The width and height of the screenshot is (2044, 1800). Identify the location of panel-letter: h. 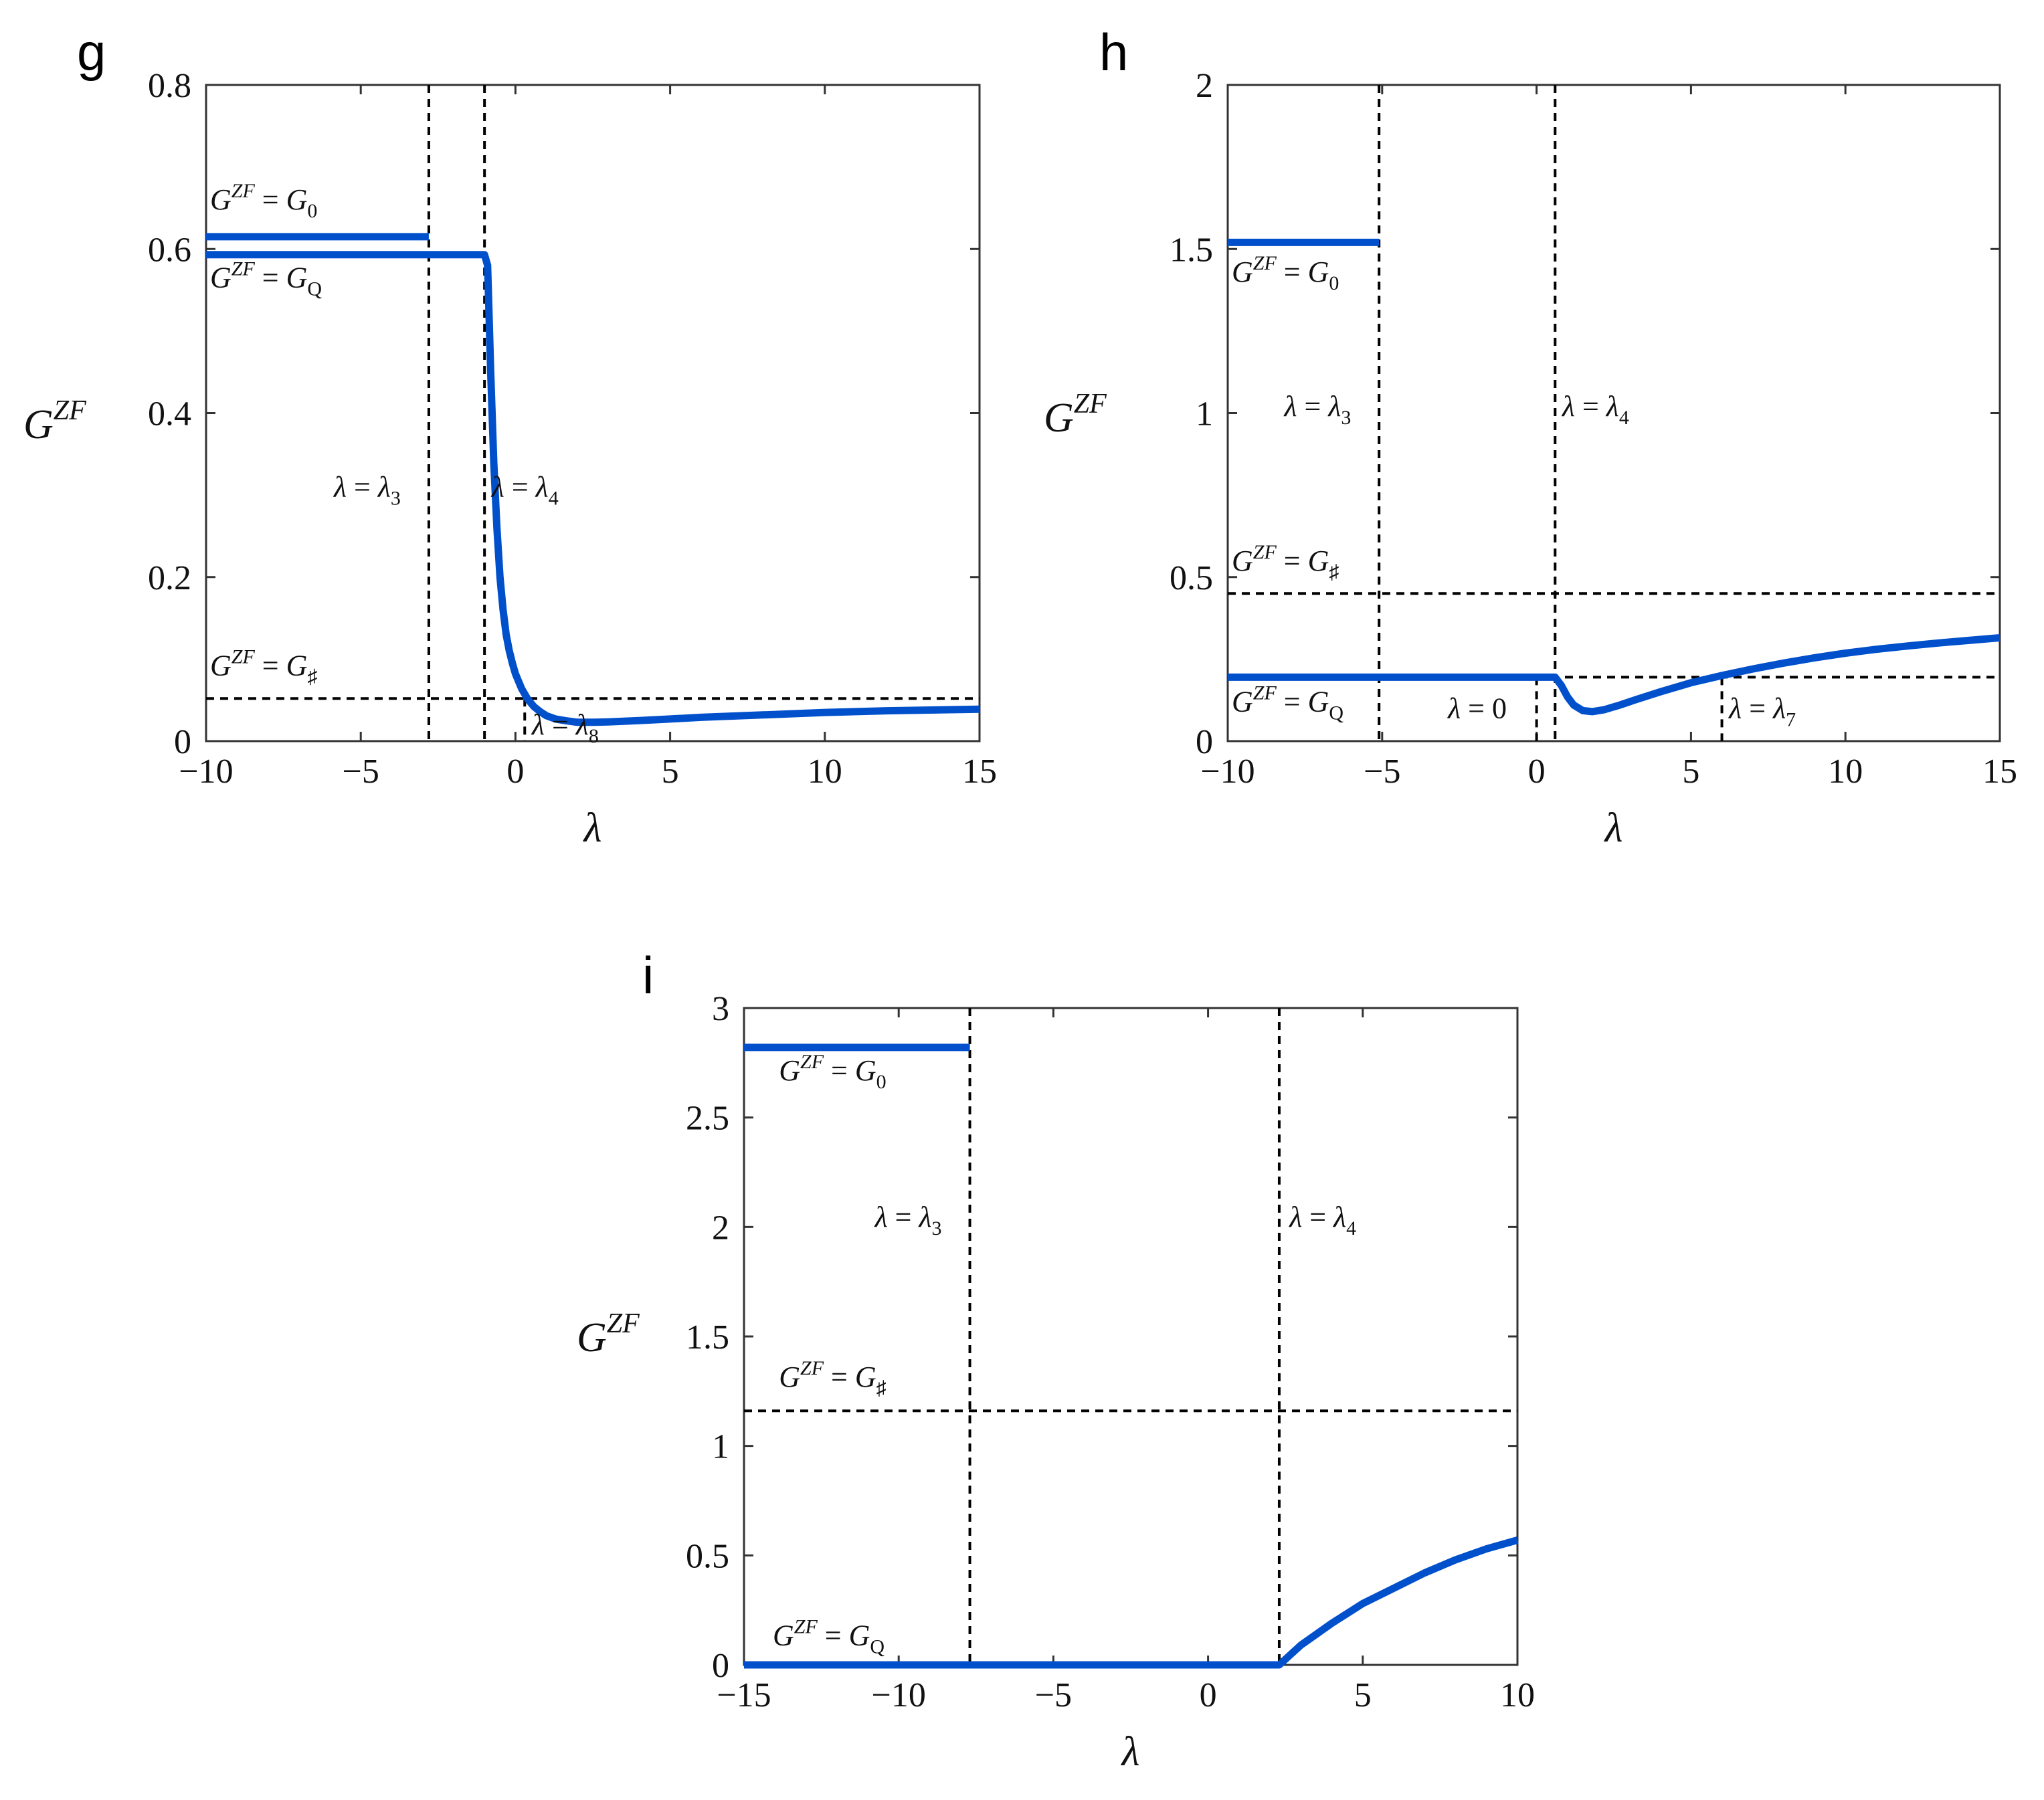
(1113, 53).